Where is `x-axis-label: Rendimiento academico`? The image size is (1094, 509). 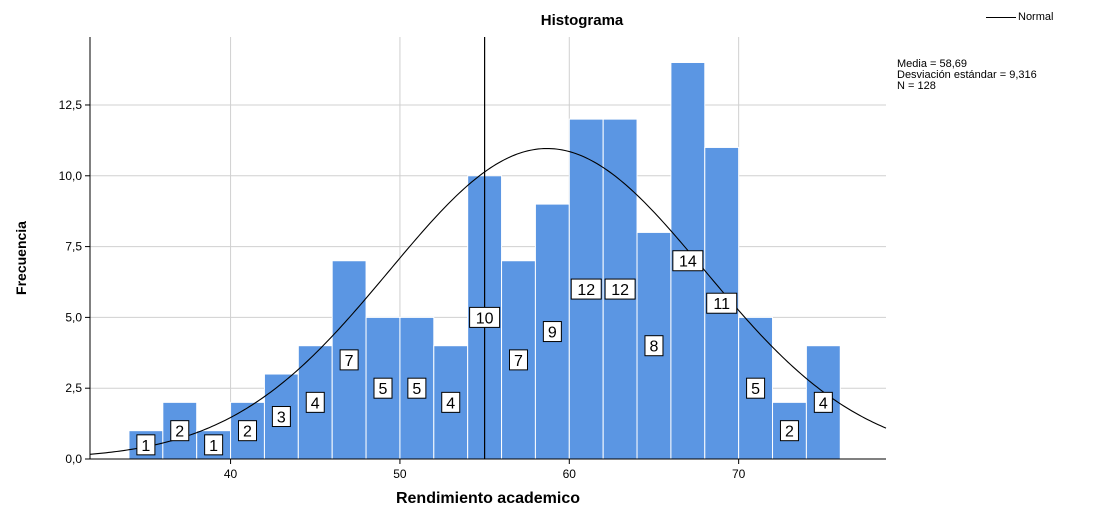 x-axis-label: Rendimiento academico is located at coordinates (488, 498).